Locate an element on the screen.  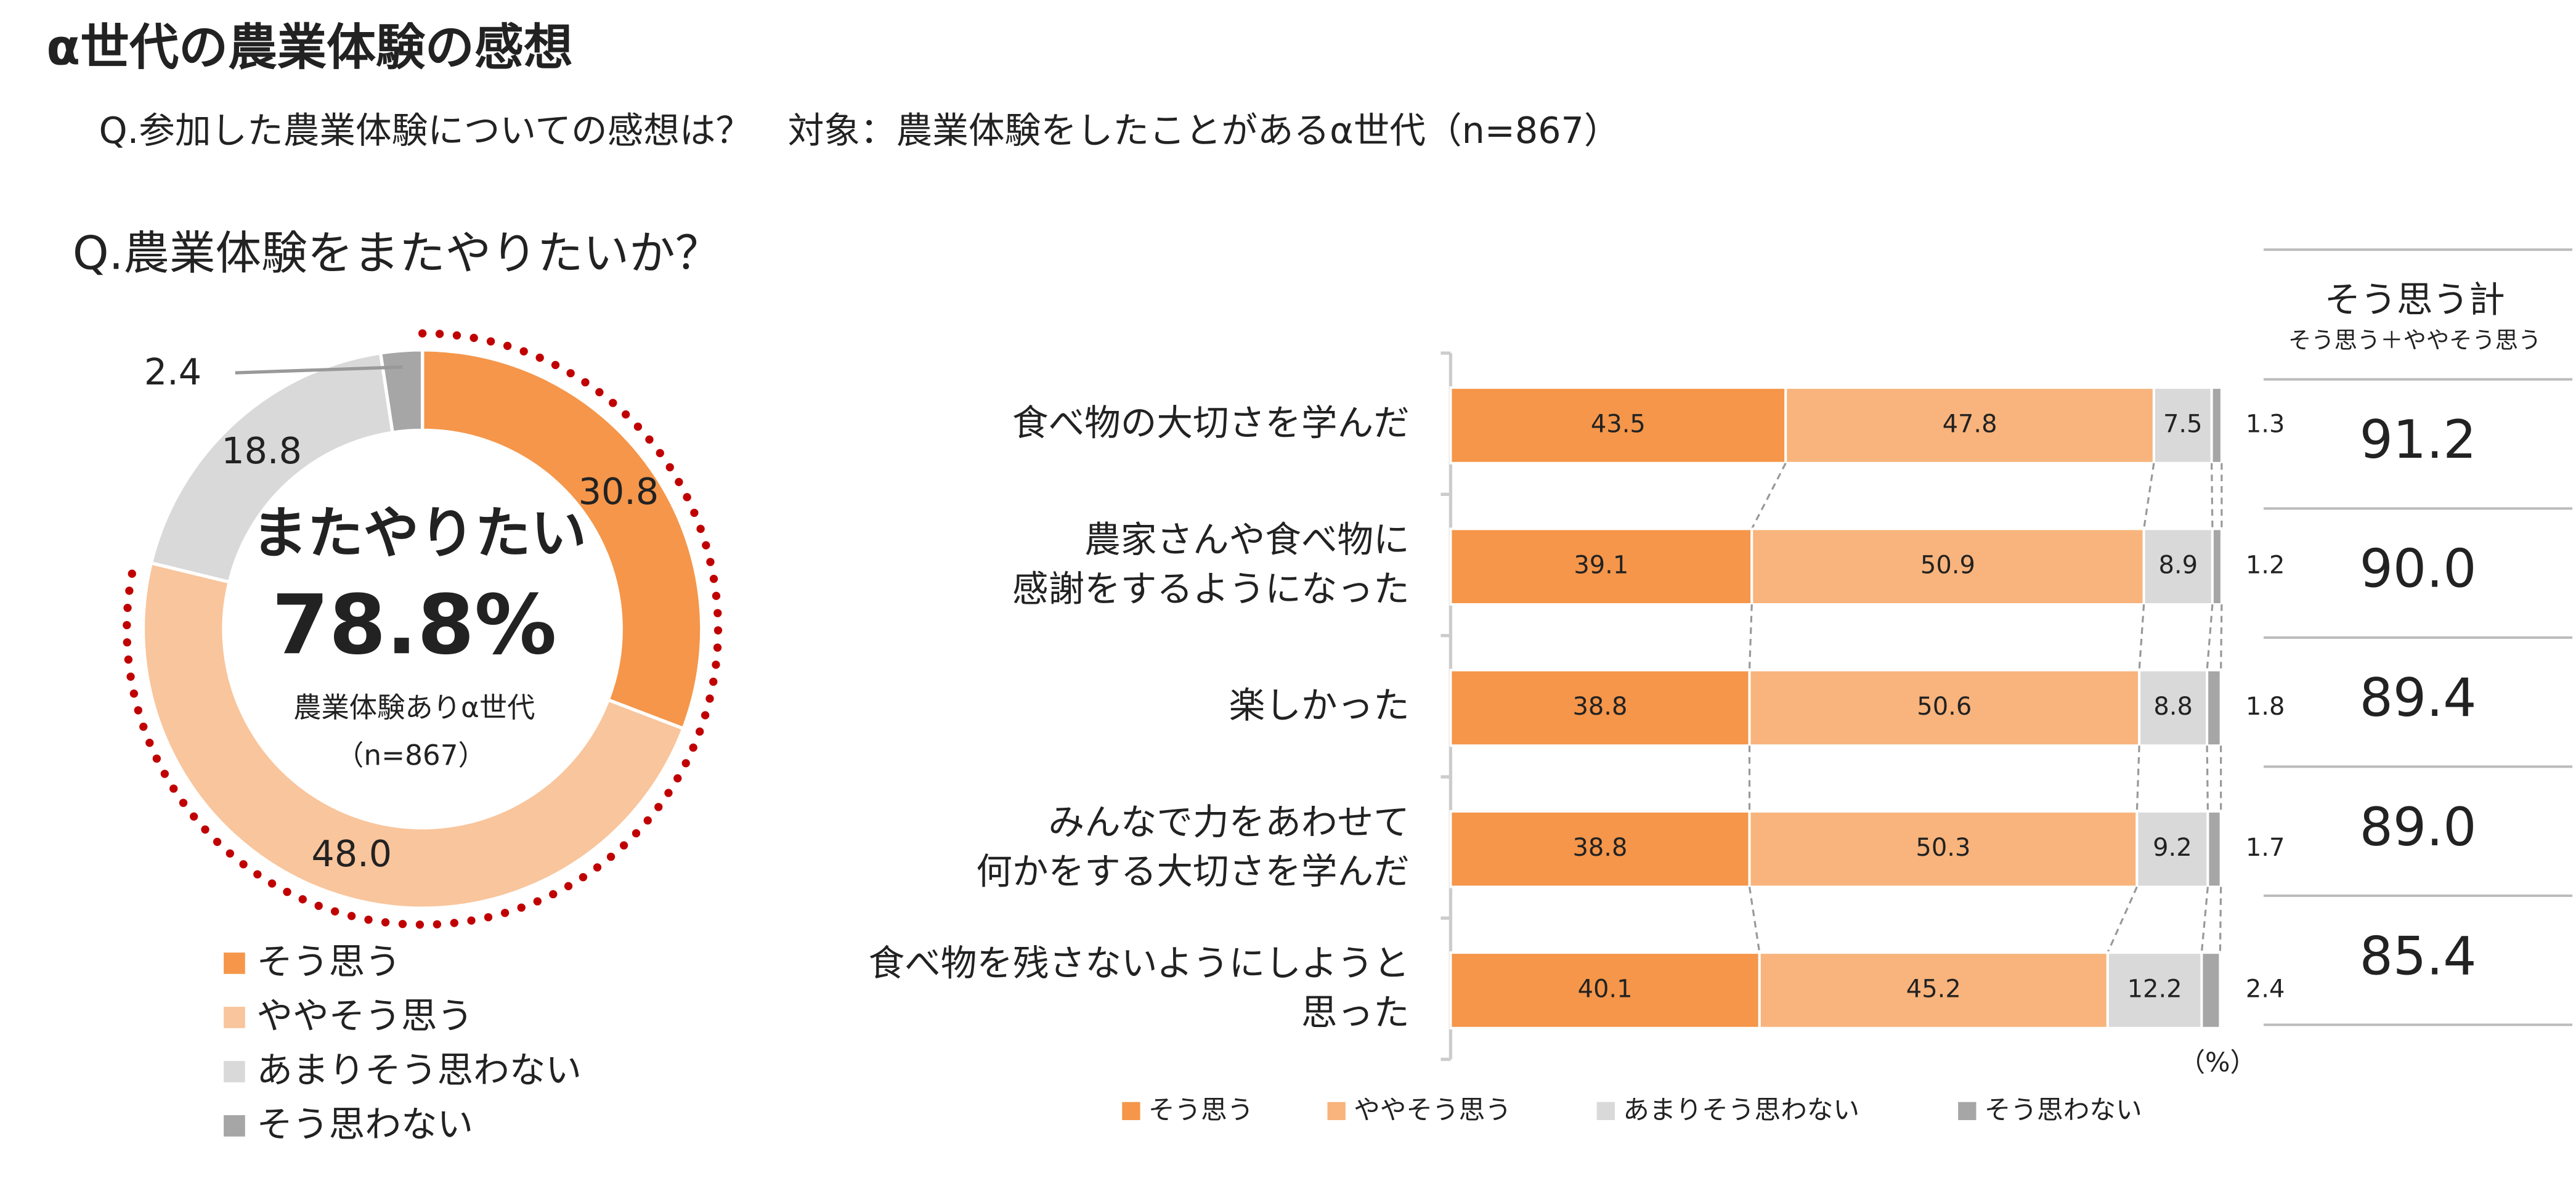
value-label: 8.9 is located at coordinates (2178, 565).